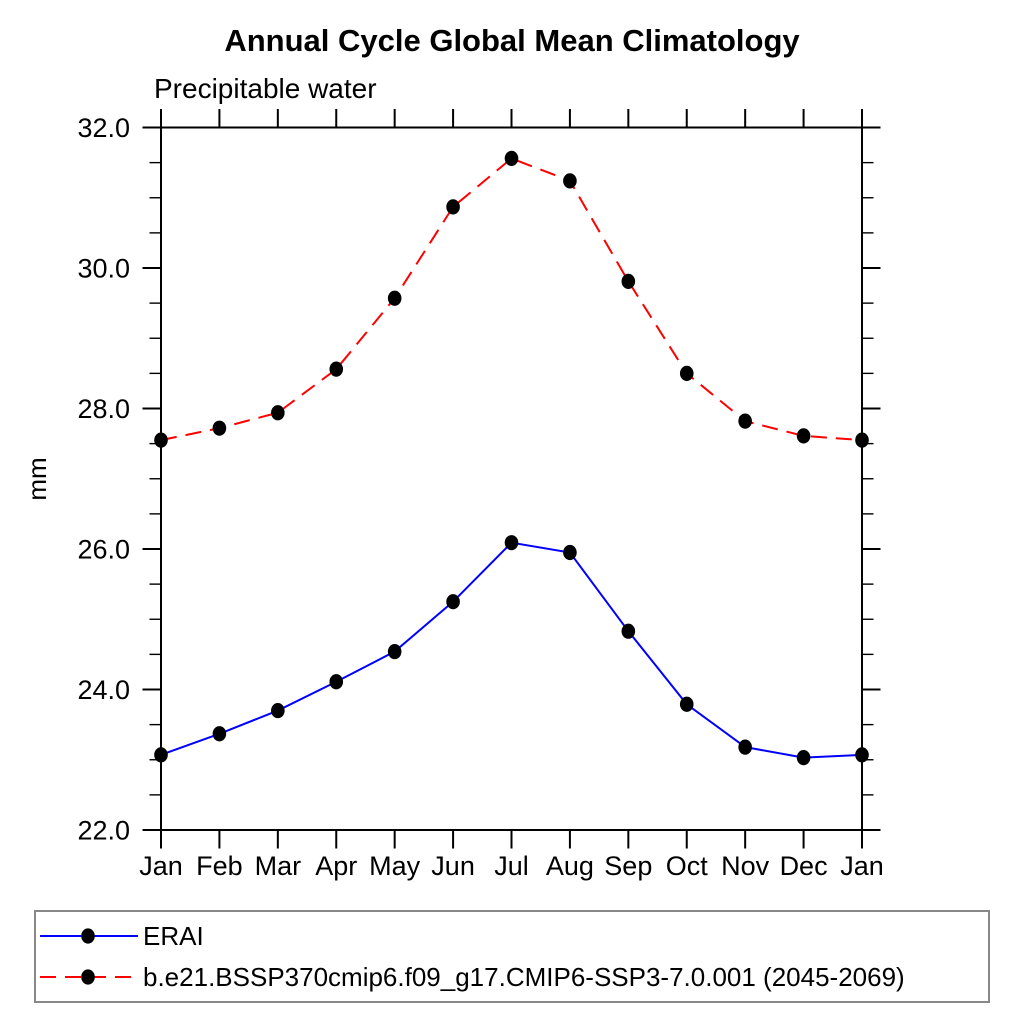 The width and height of the screenshot is (1024, 1024). What do you see at coordinates (570, 866) in the screenshot?
I see `x-tick-label: Aug` at bounding box center [570, 866].